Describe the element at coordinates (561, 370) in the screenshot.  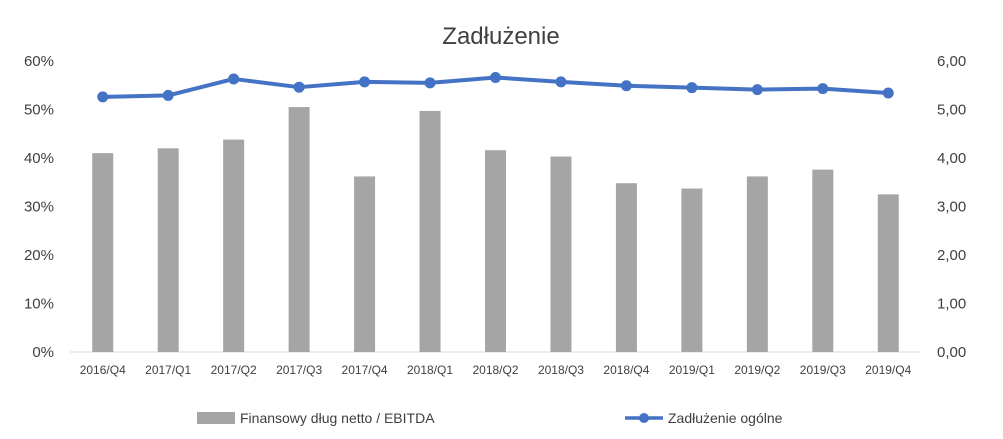
I see `x-tick-label: 2018/Q3` at that location.